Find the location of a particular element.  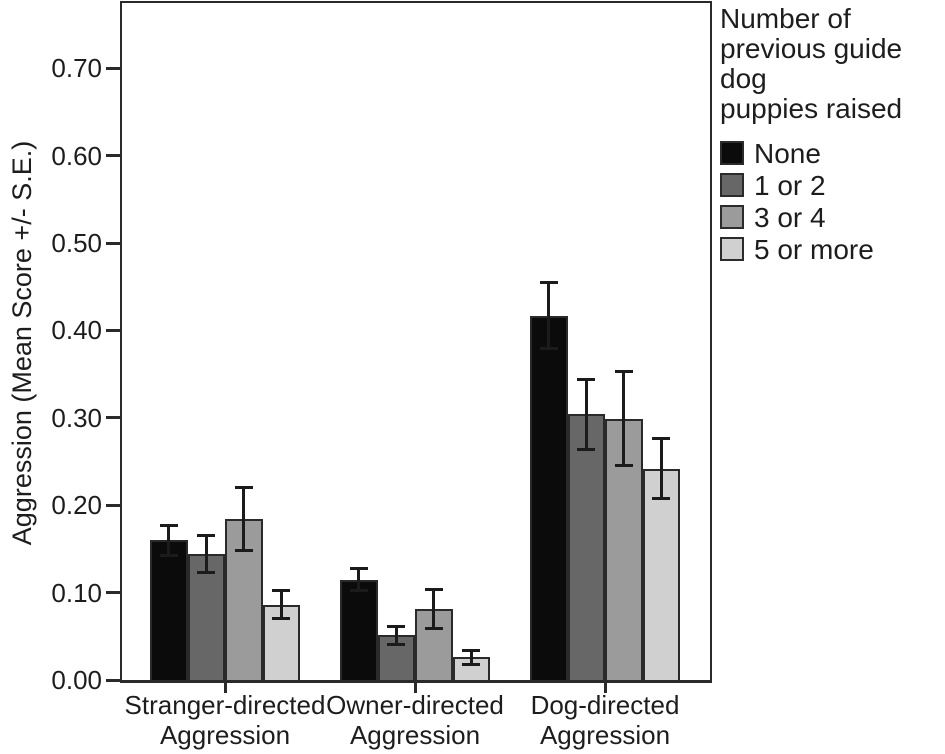

y-axis-tick-label: 0.60 is located at coordinates (76, 155).